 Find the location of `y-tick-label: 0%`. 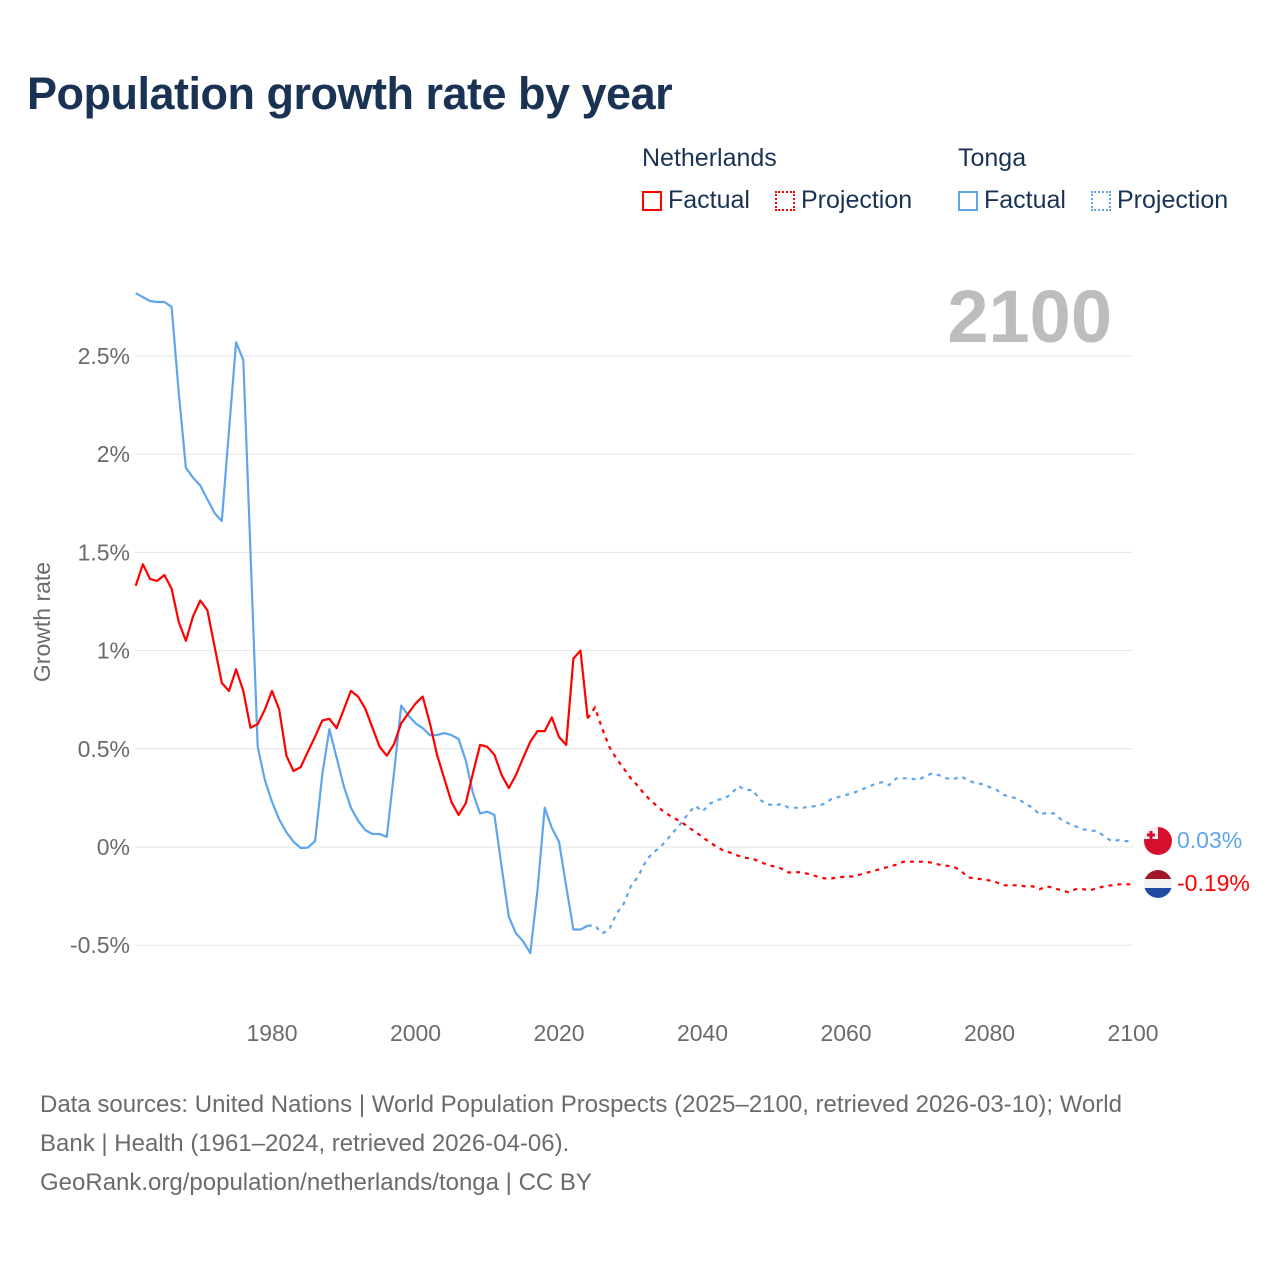

y-tick-label: 0% is located at coordinates (113, 847).